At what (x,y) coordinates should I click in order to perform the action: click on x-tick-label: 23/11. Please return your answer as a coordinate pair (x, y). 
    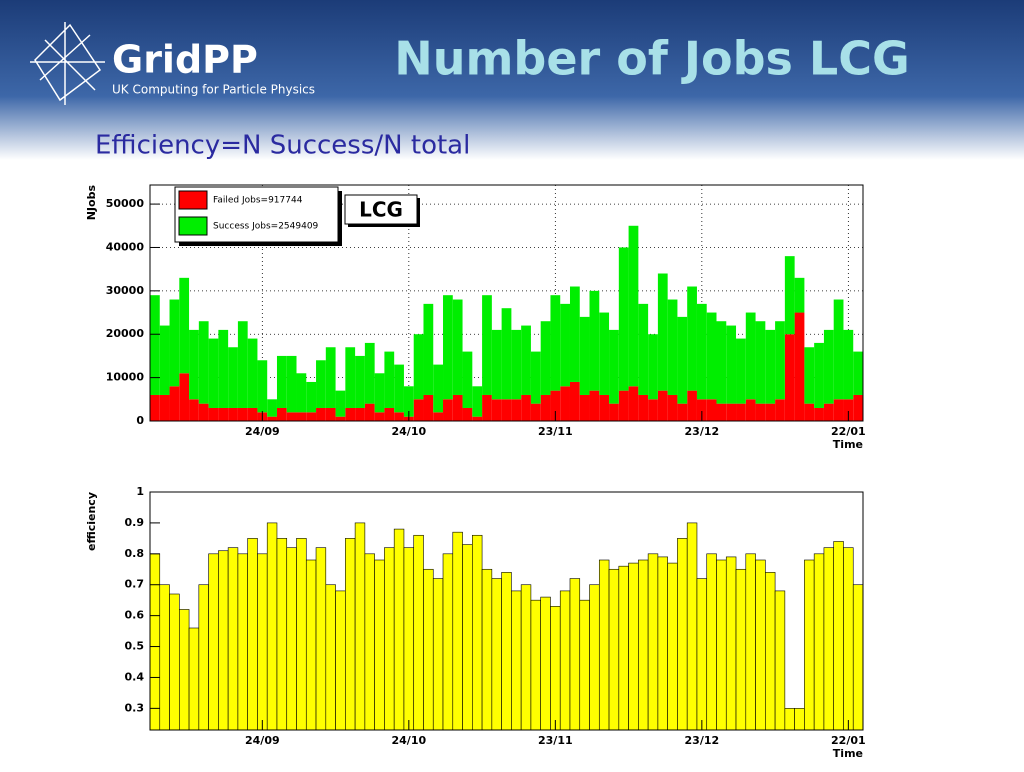
    Looking at the image, I should click on (555, 431).